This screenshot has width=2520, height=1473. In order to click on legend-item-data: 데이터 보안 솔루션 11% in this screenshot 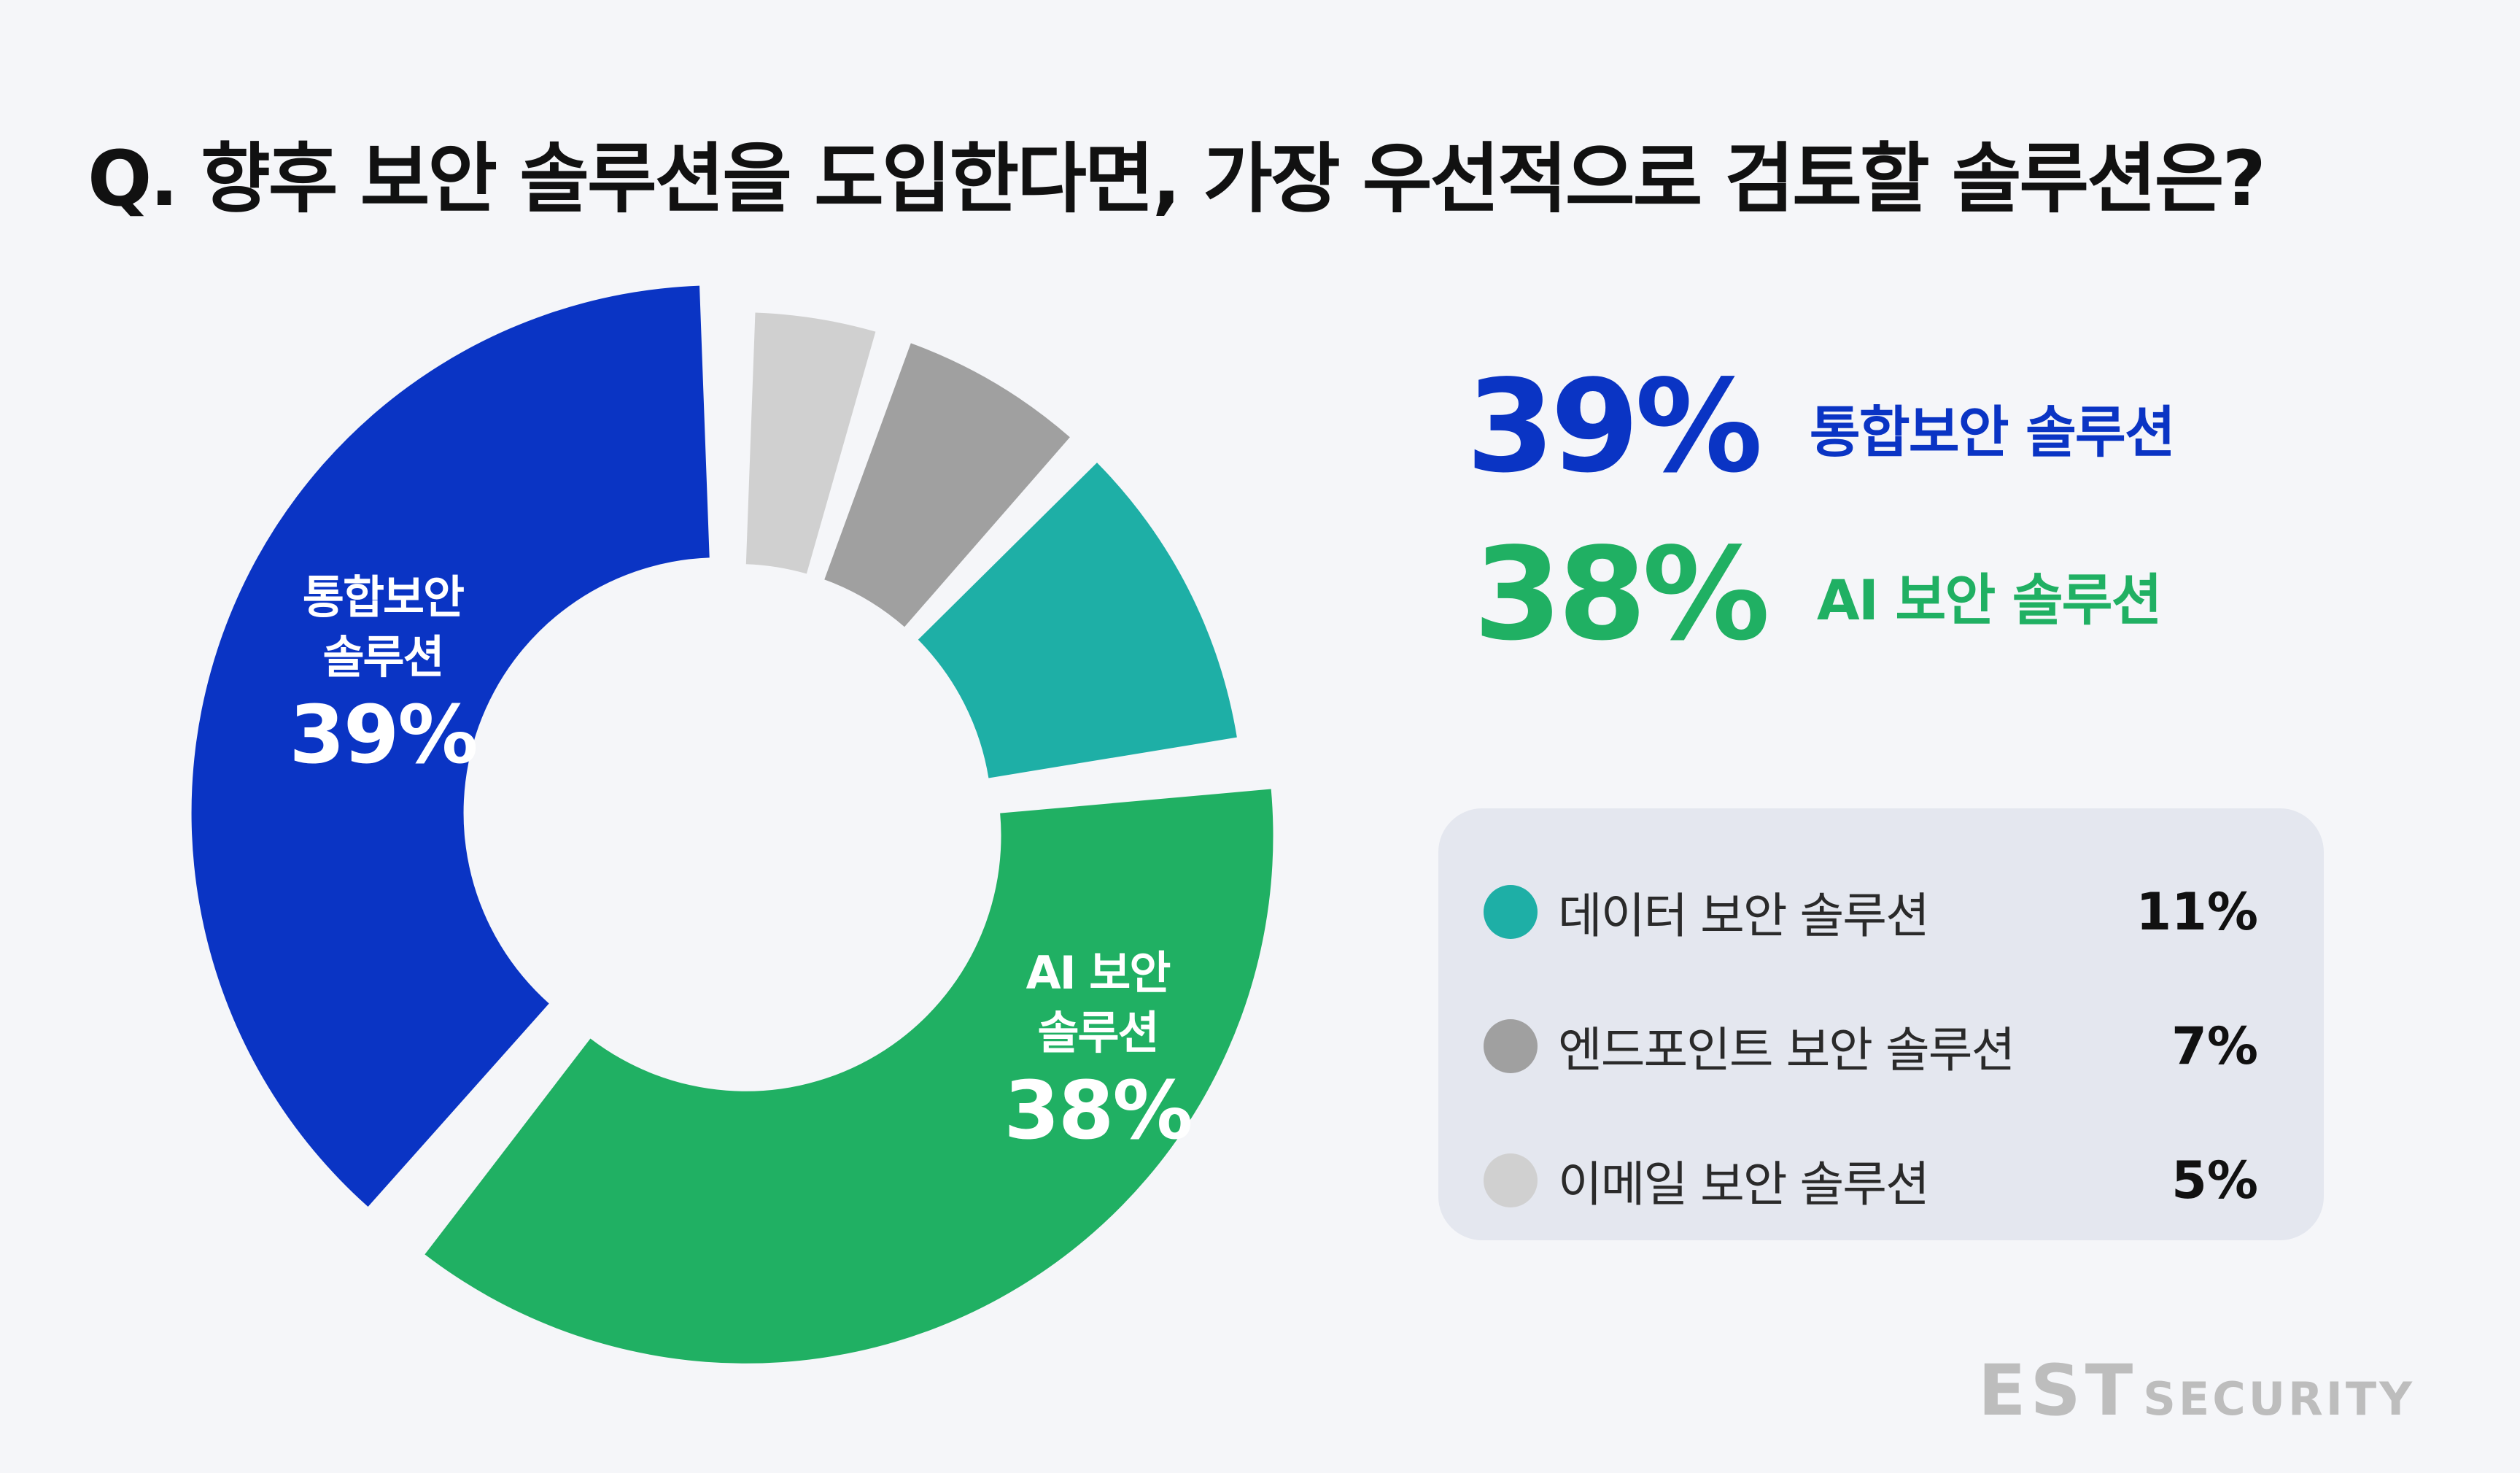, I will do `click(1871, 912)`.